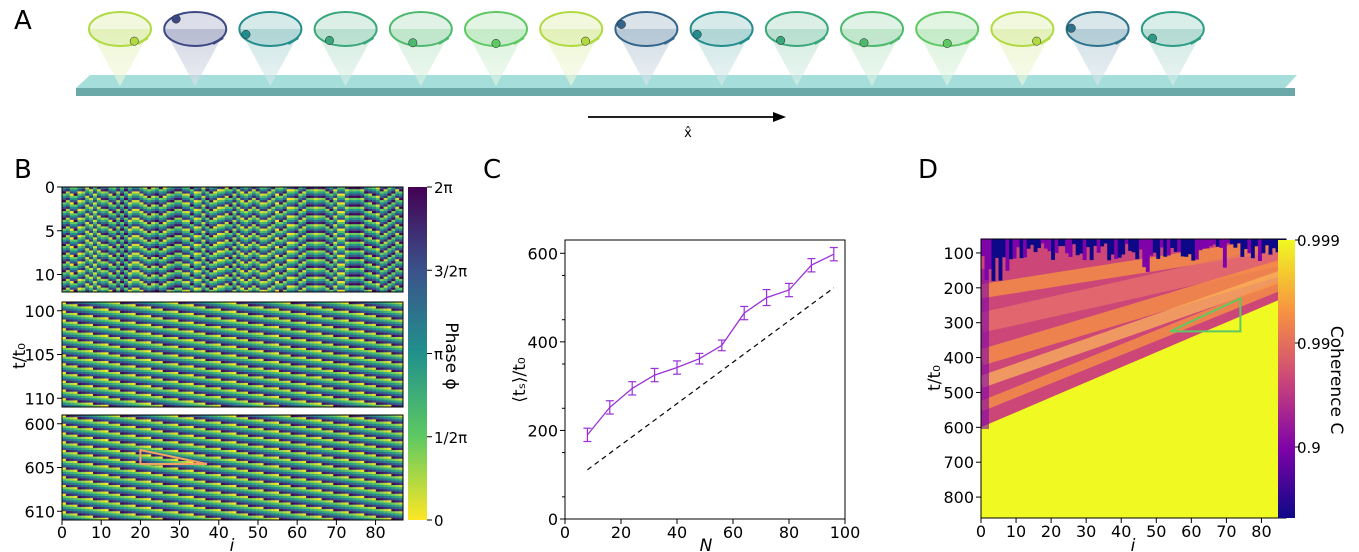 This screenshot has width=1359, height=552. I want to click on cone-orbit, so click(420, 29).